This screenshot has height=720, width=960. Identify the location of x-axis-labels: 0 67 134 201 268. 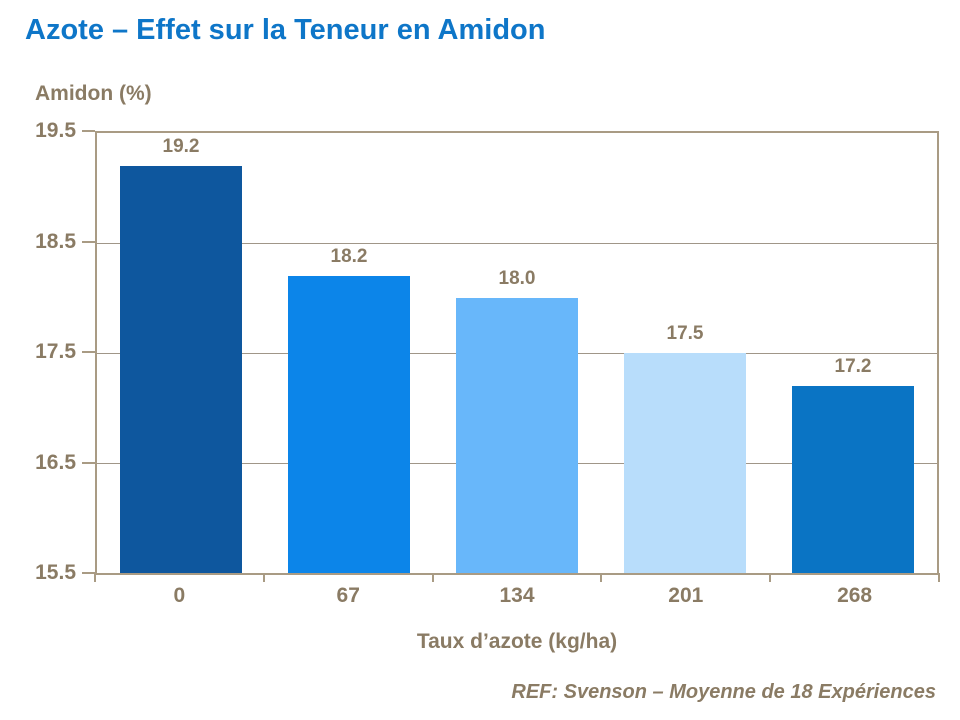
(517, 596).